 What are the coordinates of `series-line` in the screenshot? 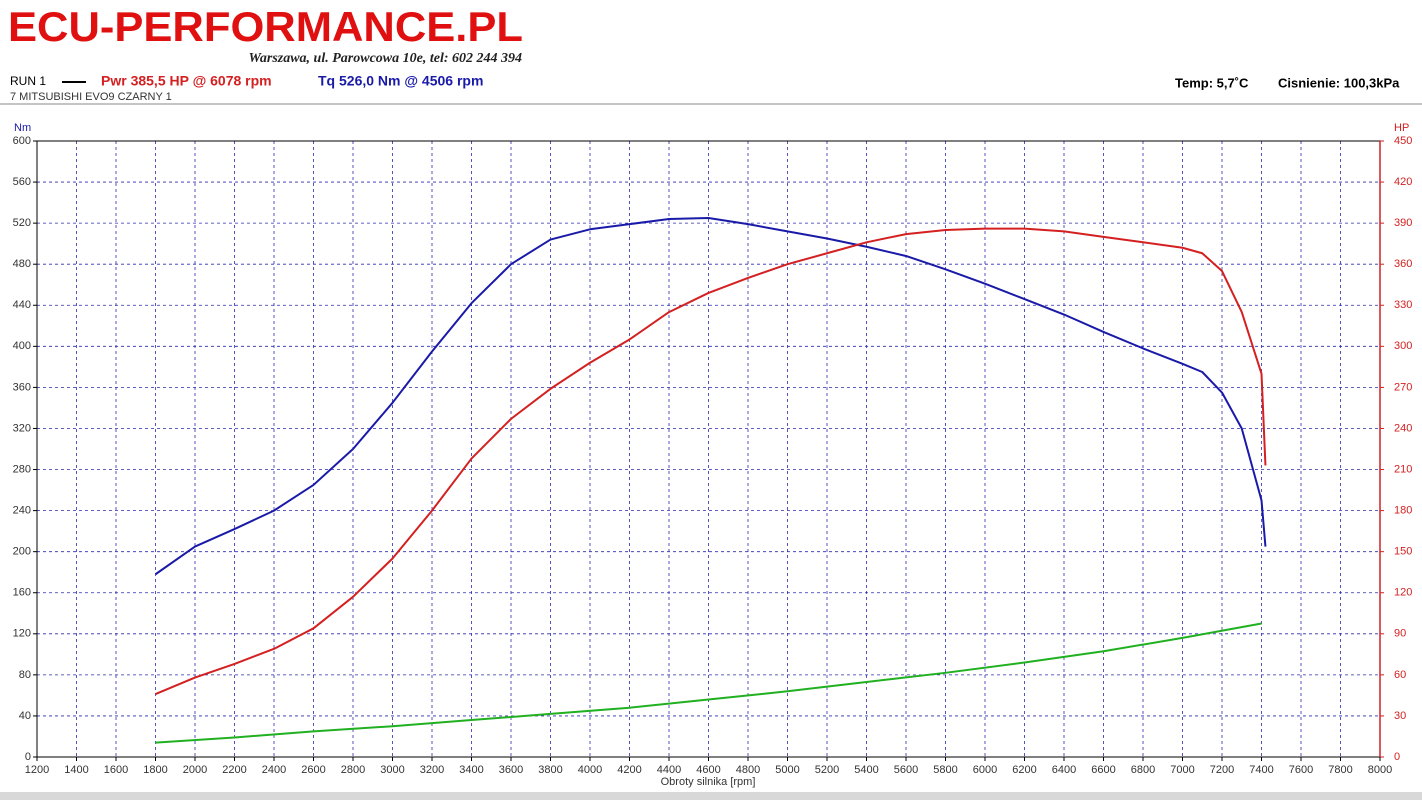 It's located at (708, 683).